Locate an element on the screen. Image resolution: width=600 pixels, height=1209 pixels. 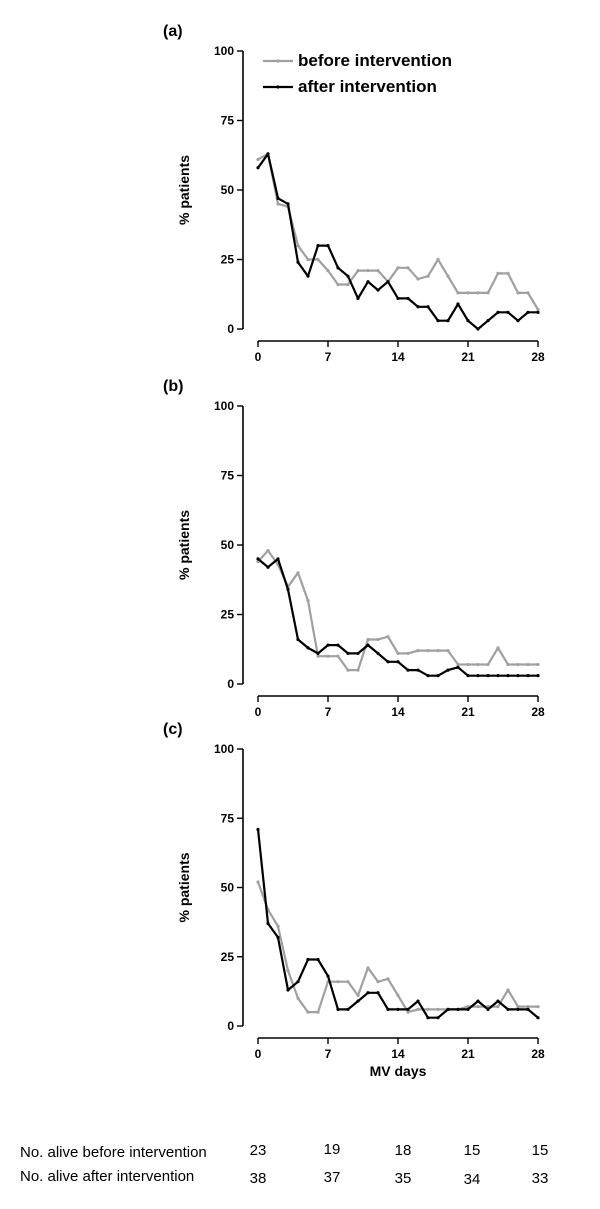
panel-label: (a) is located at coordinates (173, 31).